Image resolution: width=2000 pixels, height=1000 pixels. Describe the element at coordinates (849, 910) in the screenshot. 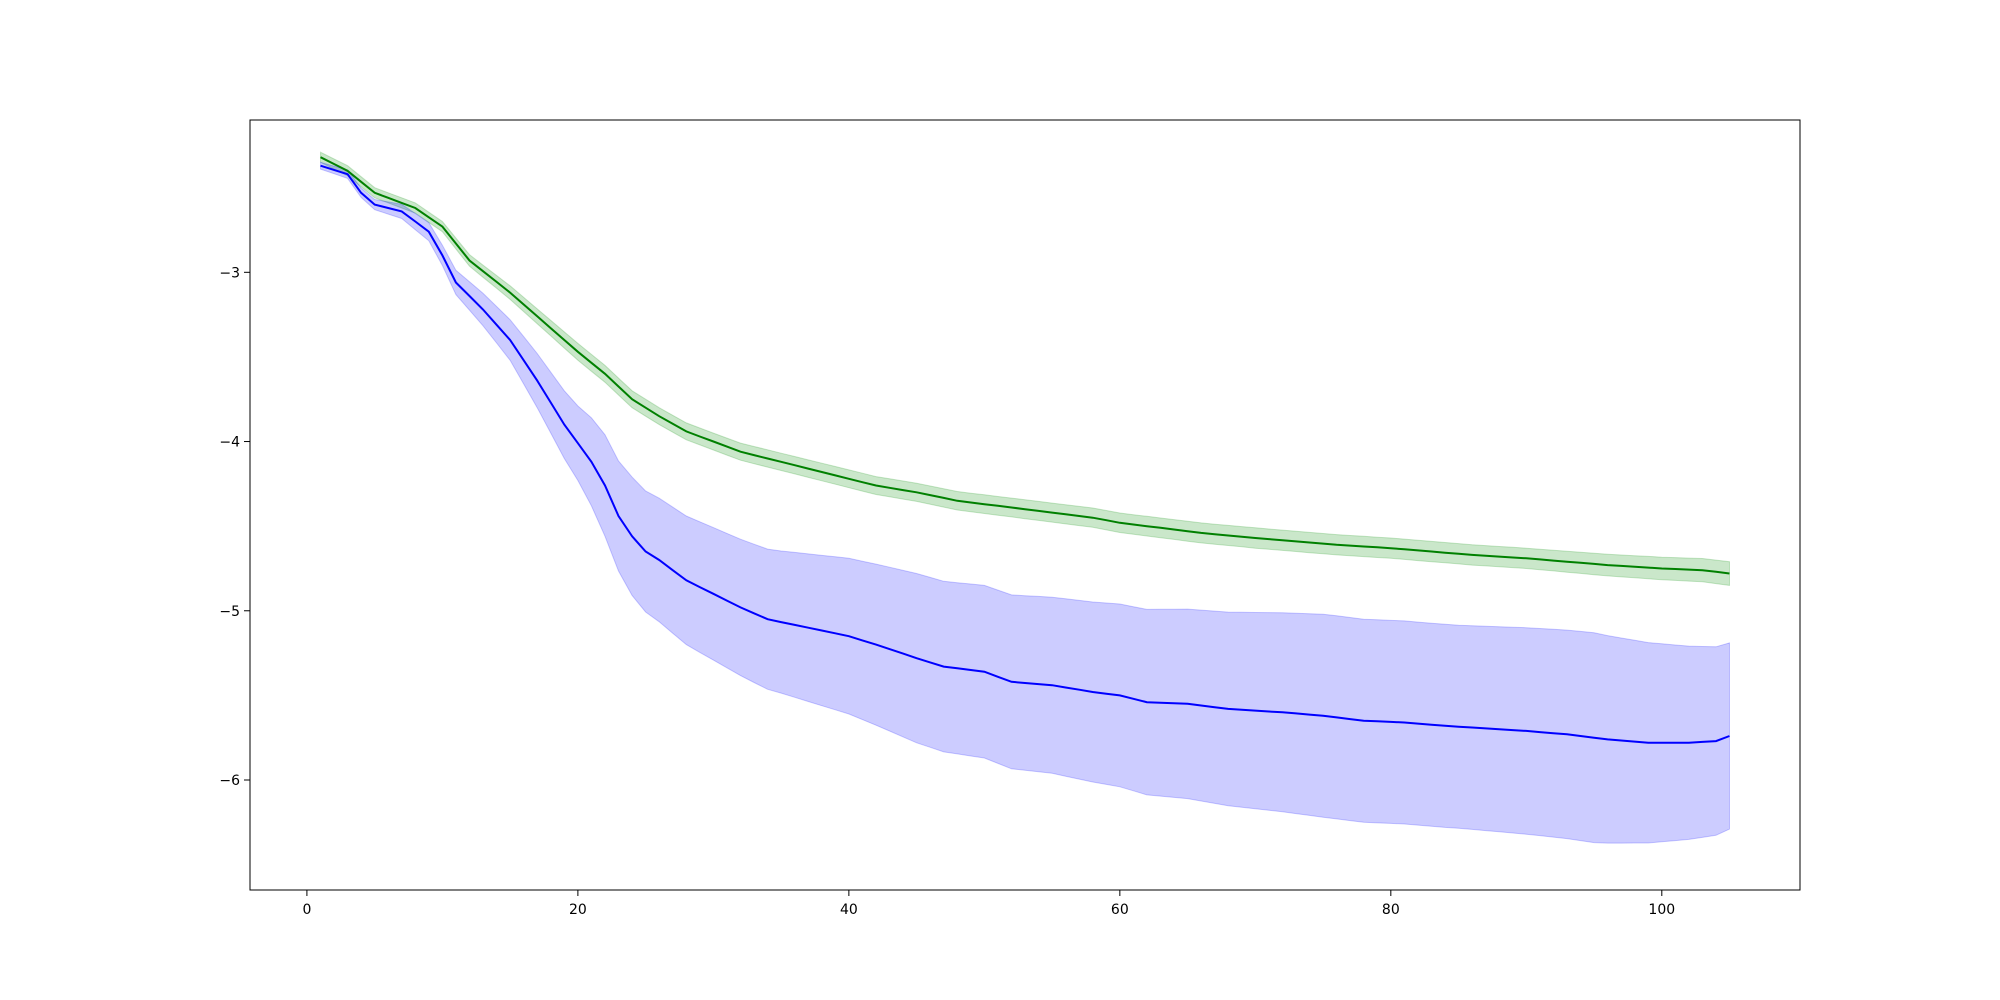

I see `x-tick-label: 40` at that location.